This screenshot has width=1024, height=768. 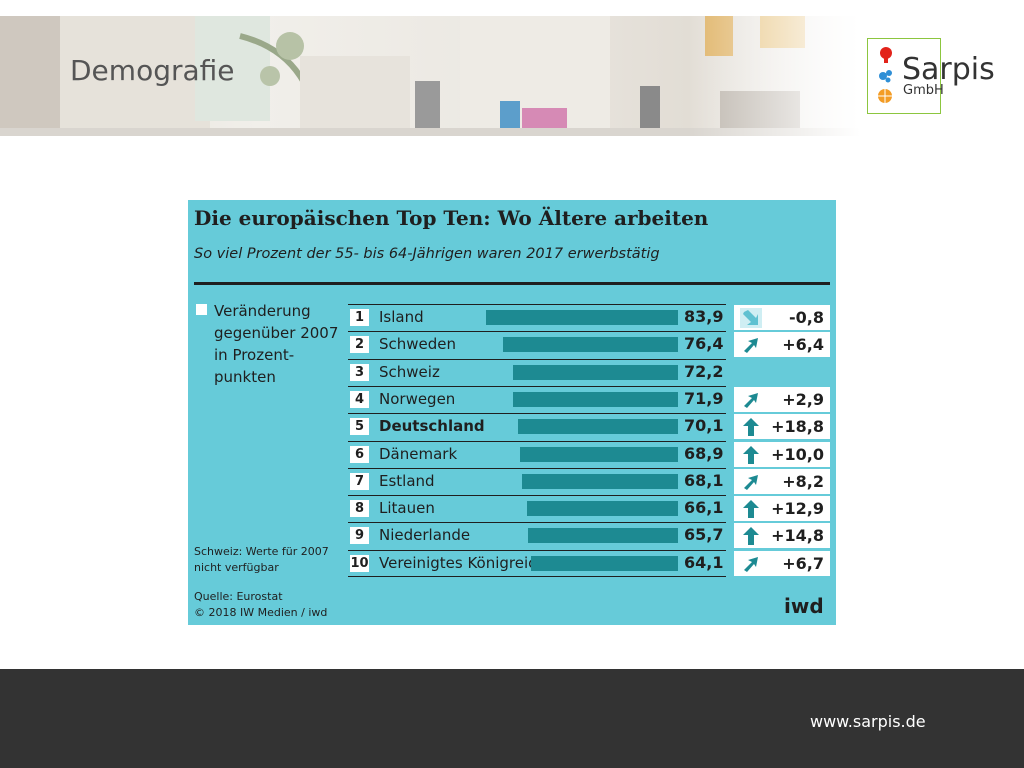 I want to click on change-cell: +18,8, so click(x=782, y=427).